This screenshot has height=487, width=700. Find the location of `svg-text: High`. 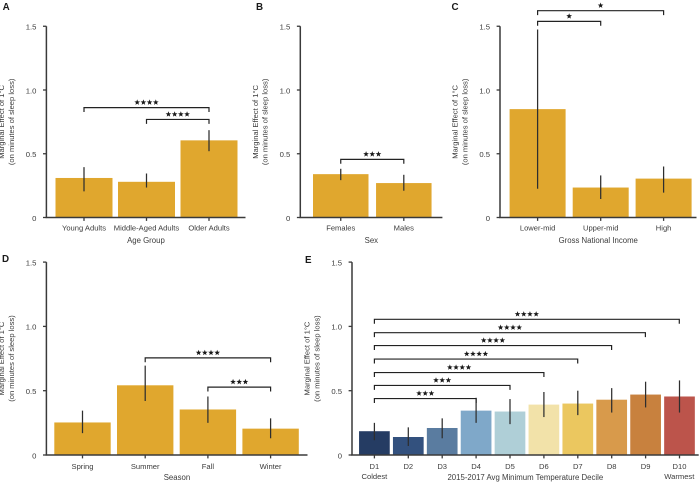

svg-text: High is located at coordinates (664, 227).